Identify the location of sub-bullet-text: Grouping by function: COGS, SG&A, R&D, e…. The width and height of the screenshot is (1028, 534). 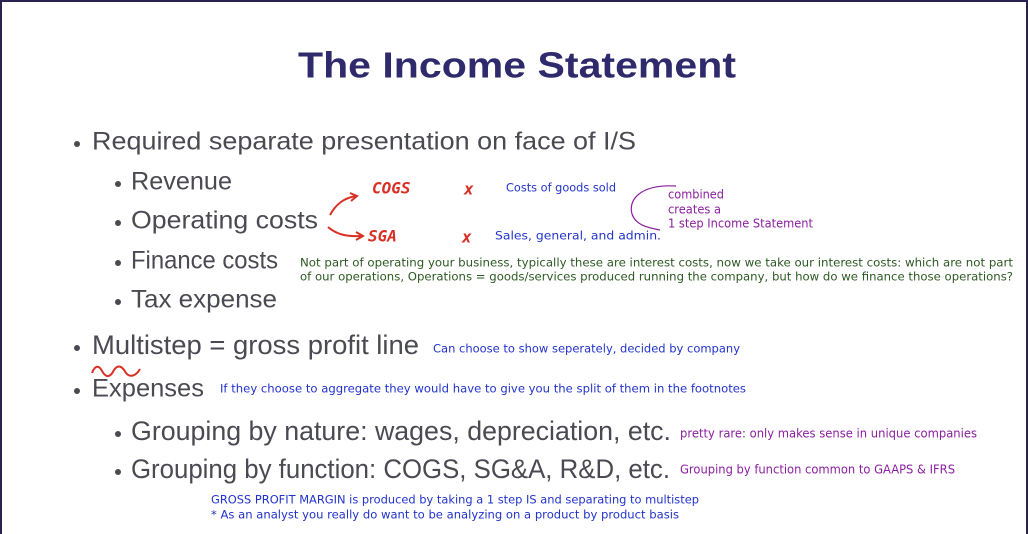
(400, 469).